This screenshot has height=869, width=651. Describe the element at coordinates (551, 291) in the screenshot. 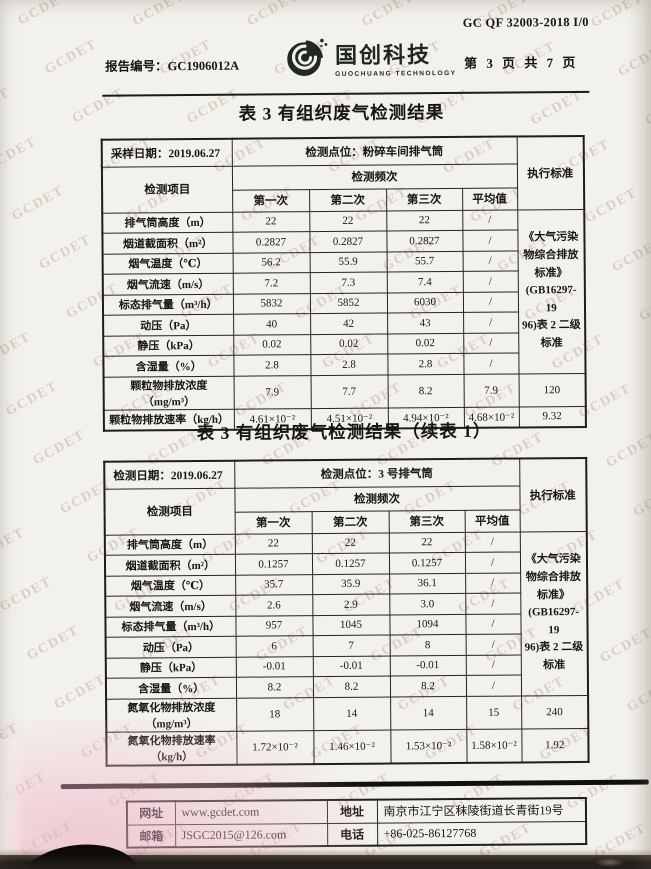

I see `standard-text: 《大气污染 物综合排放 标准》 (GB16297-19 96)表 2 二级 标准` at that location.